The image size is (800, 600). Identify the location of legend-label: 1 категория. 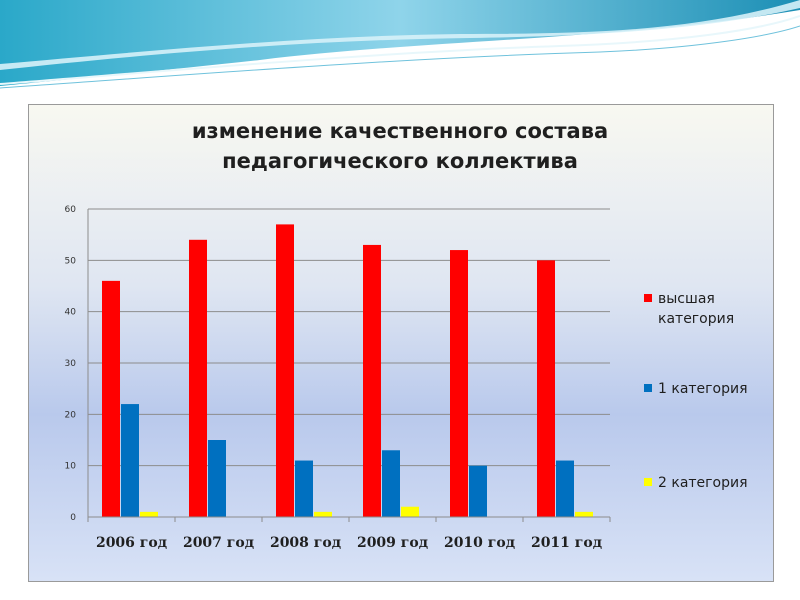
(703, 389).